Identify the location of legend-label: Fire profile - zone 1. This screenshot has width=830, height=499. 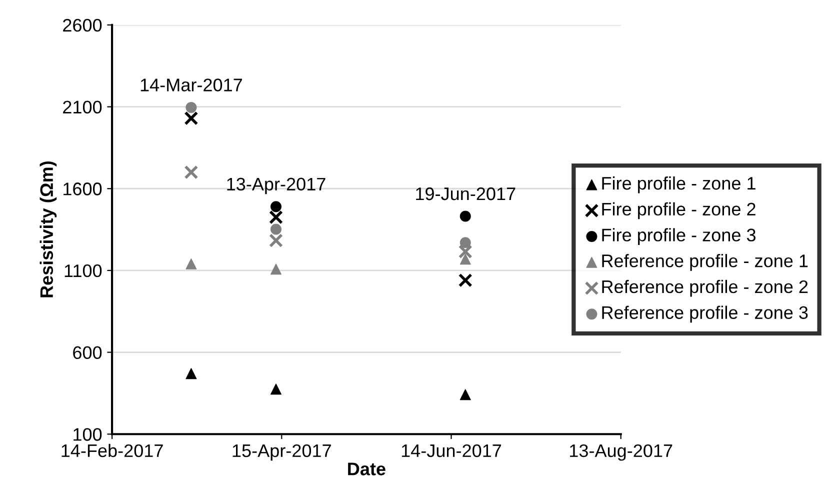
(679, 185).